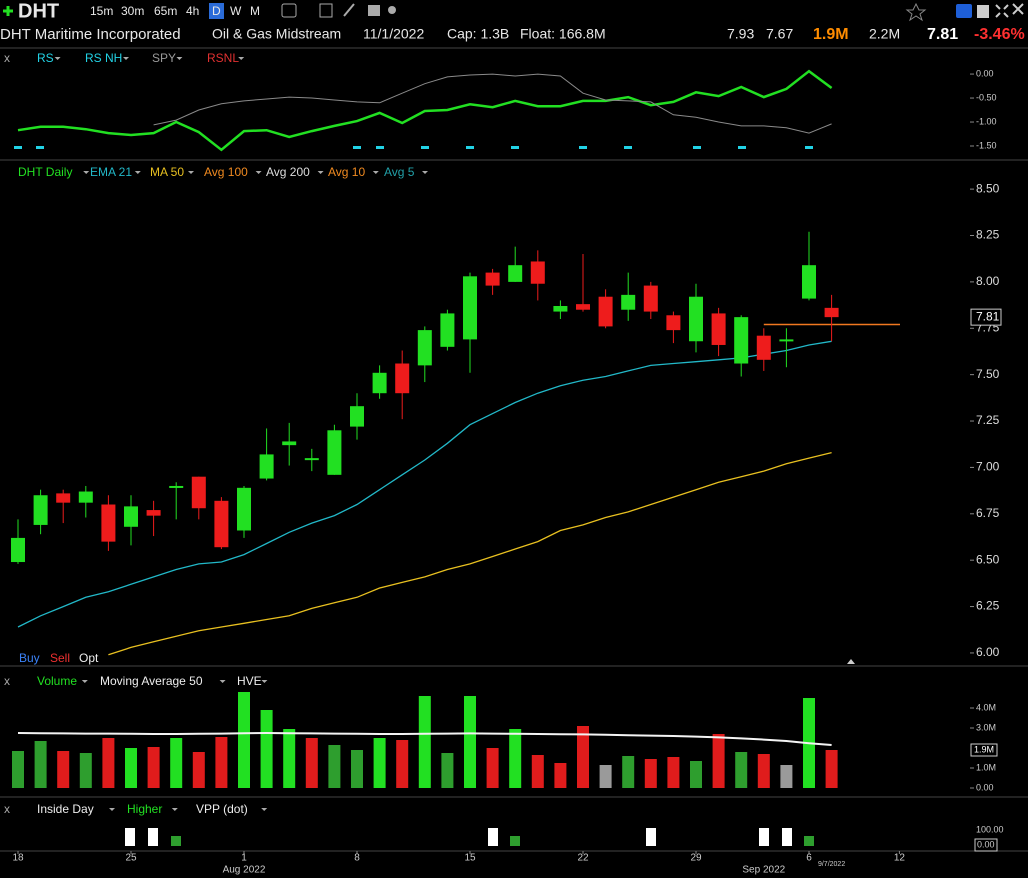 The height and width of the screenshot is (878, 1028). Describe the element at coordinates (740, 34) in the screenshot. I see `high: 7.93` at that location.